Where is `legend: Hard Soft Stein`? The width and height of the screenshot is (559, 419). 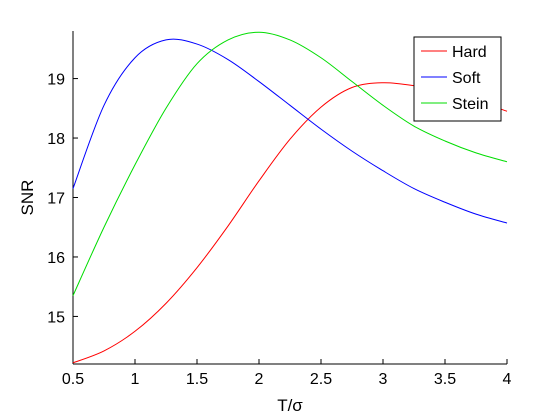
legend: Hard Soft Stein is located at coordinates (457, 79).